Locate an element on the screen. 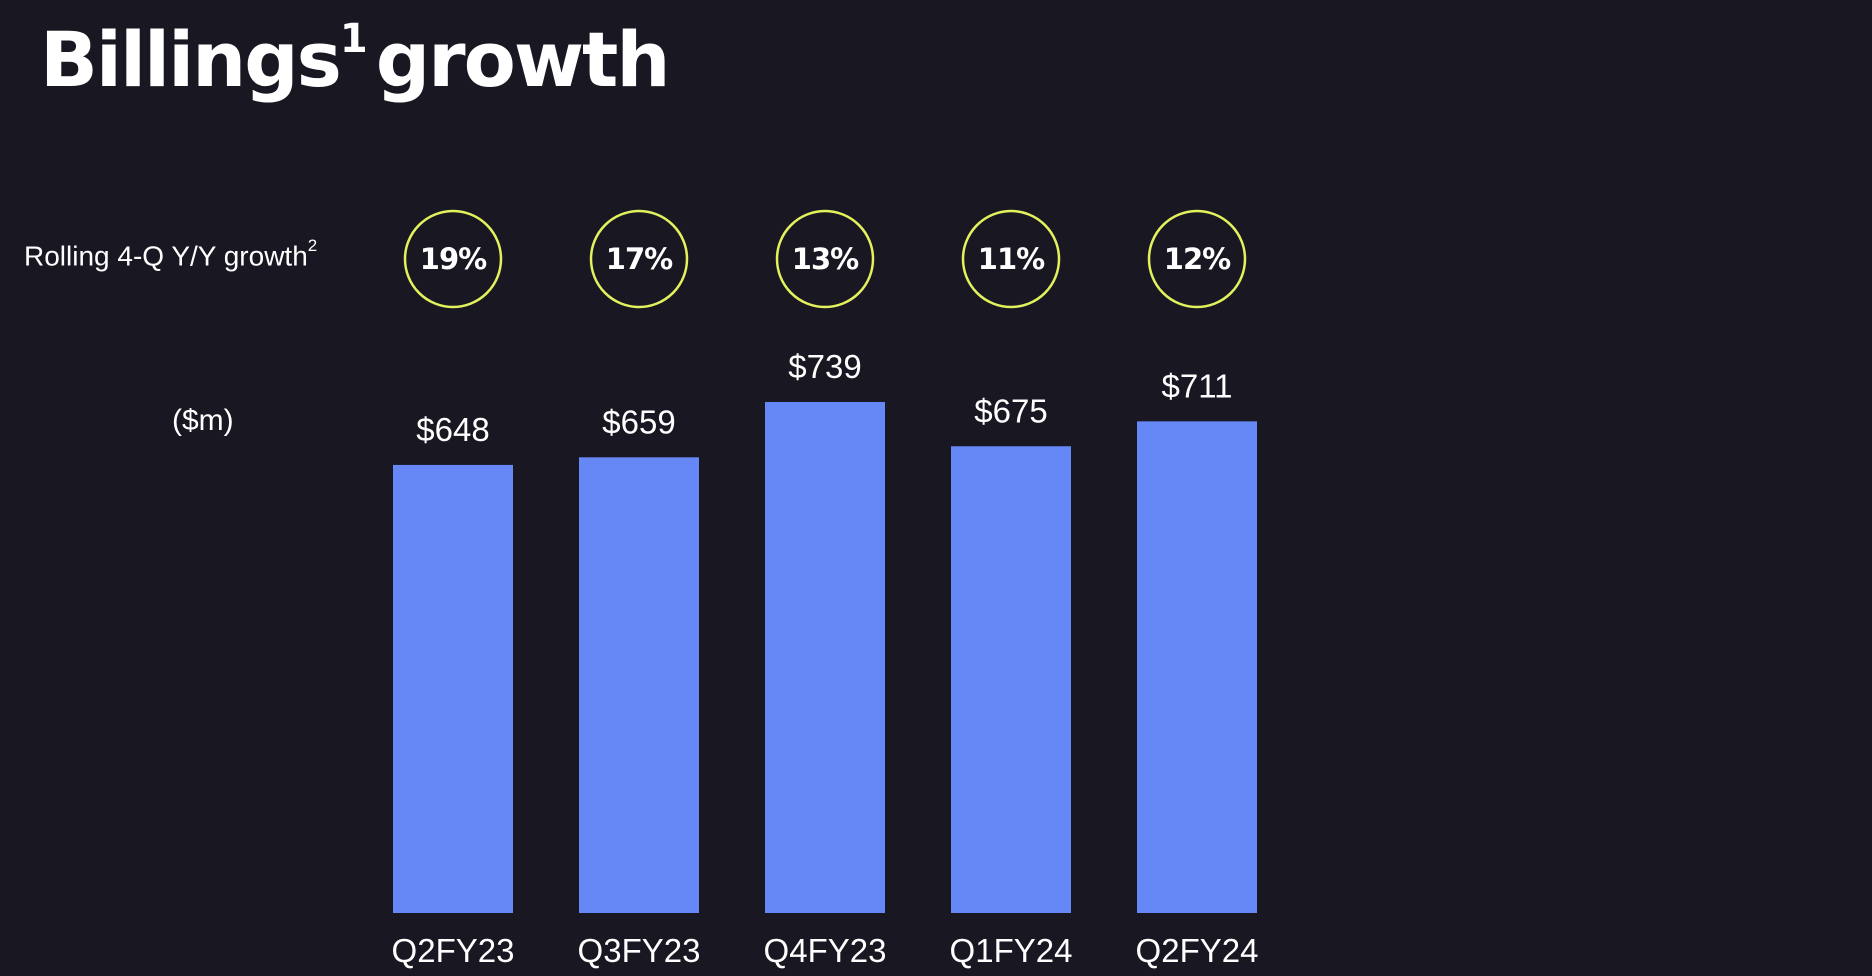 This screenshot has width=1872, height=976. title-footnote-marker: 1 is located at coordinates (353, 38).